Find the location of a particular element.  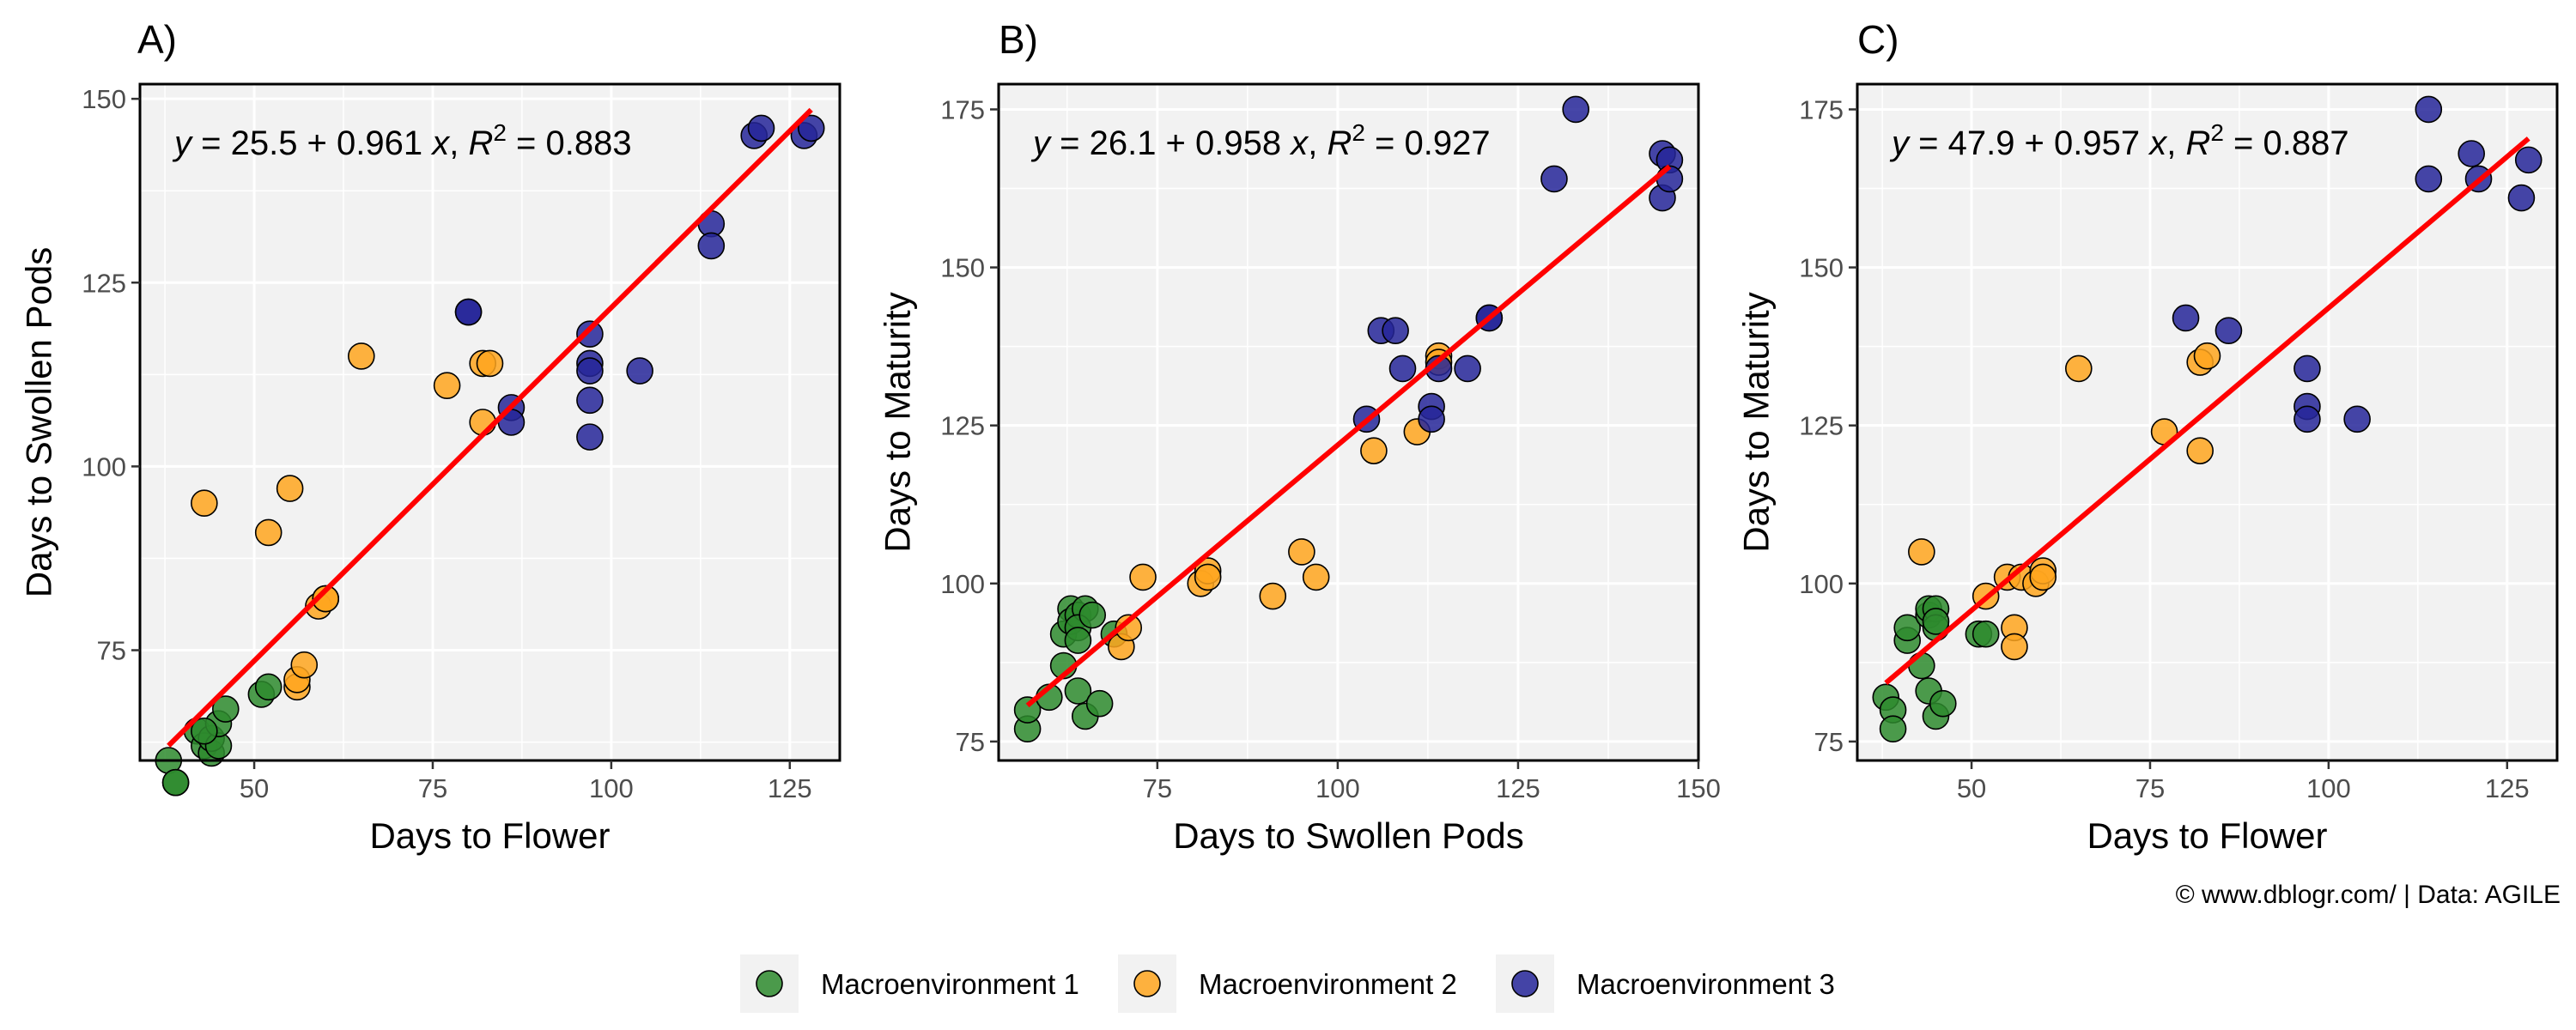

legend-label: Macroenvironment 1 is located at coordinates (950, 984).